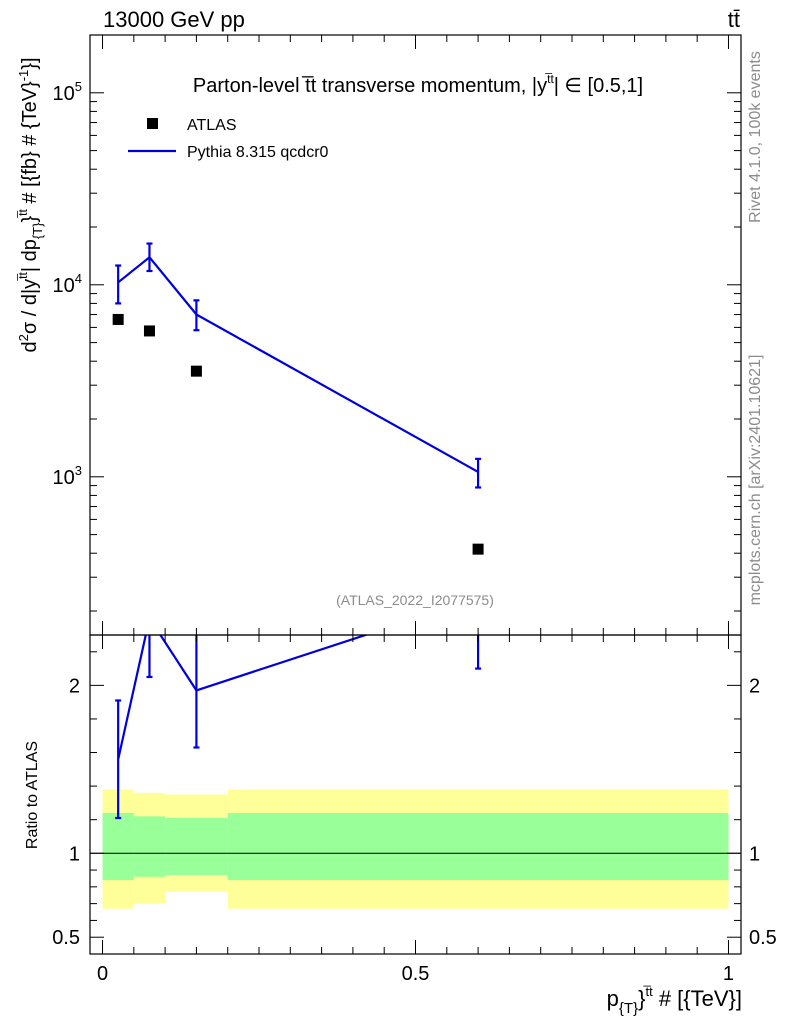 This screenshot has width=786, height=1024. What do you see at coordinates (734, 19) in the screenshot?
I see `header-right: tt̄` at bounding box center [734, 19].